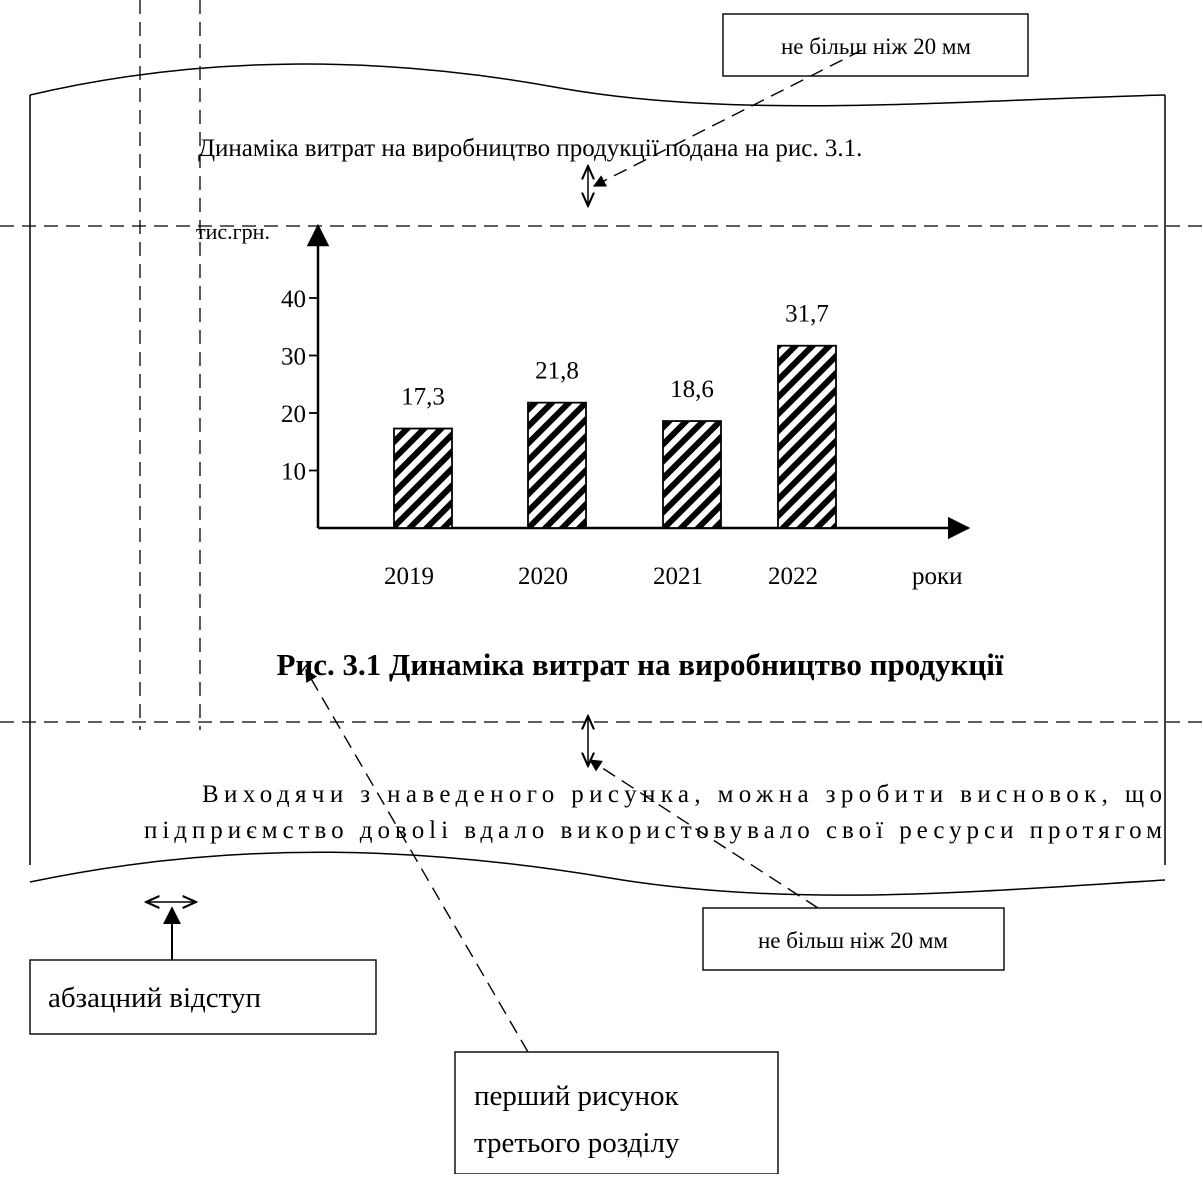 This screenshot has width=1203, height=1179. I want to click on callout-figure-leader, so click(417, 860).